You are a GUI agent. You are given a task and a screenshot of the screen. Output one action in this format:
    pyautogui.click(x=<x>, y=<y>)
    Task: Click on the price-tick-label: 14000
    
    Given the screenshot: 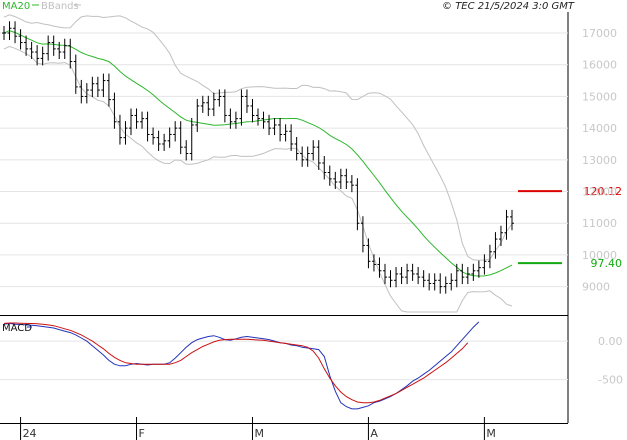 What is the action you would take?
    pyautogui.click(x=599, y=128)
    